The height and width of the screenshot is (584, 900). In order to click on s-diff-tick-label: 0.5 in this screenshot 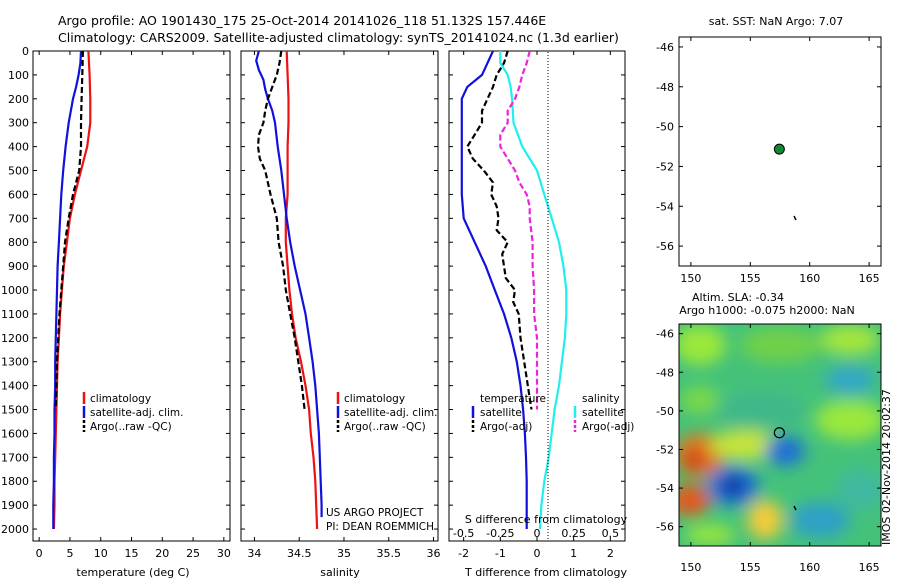, I will do `click(611, 533)`.